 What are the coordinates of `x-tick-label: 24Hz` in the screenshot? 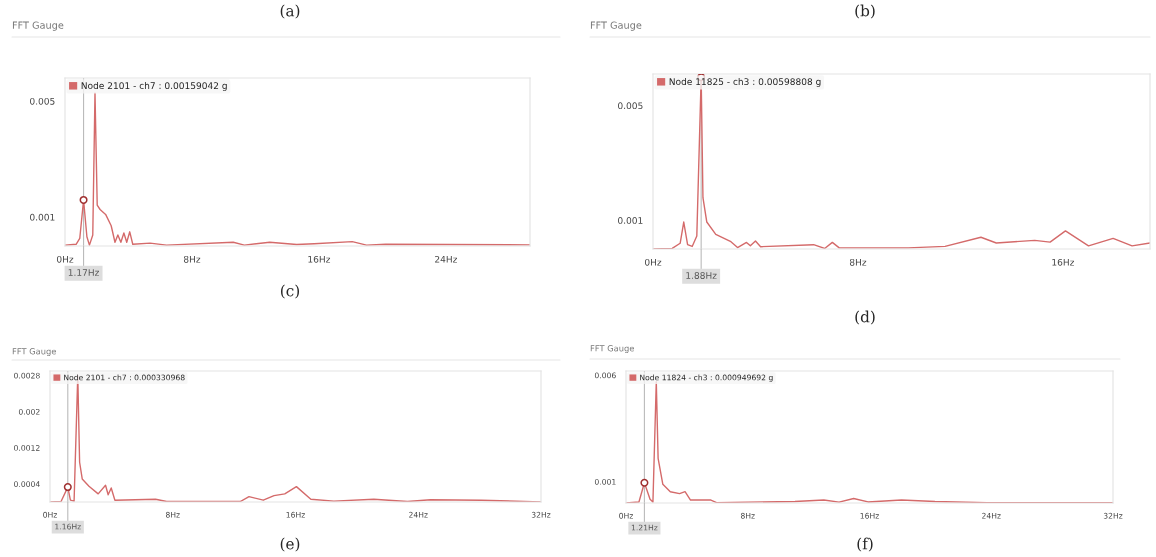 It's located at (446, 259).